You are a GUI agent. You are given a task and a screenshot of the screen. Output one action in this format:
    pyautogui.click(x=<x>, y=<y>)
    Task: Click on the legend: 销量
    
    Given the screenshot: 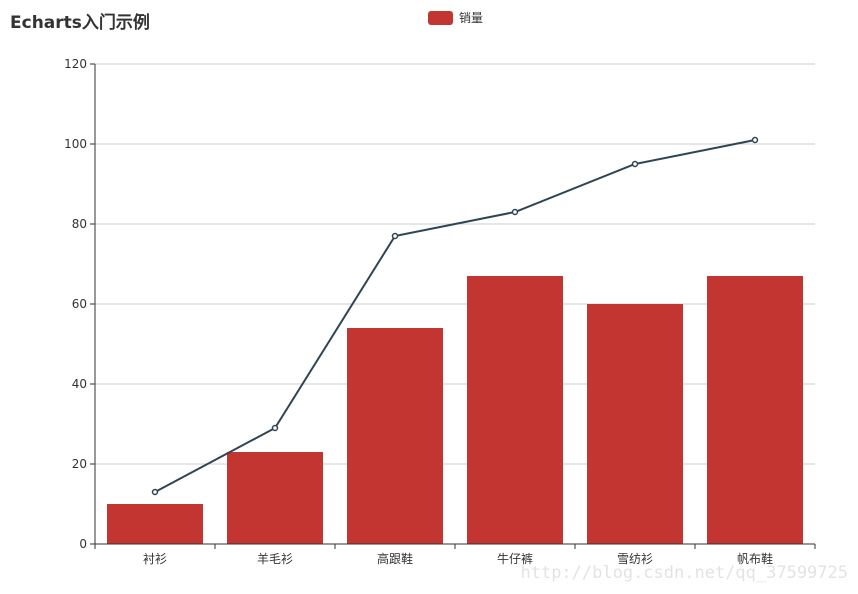 What is the action you would take?
    pyautogui.click(x=455, y=17)
    